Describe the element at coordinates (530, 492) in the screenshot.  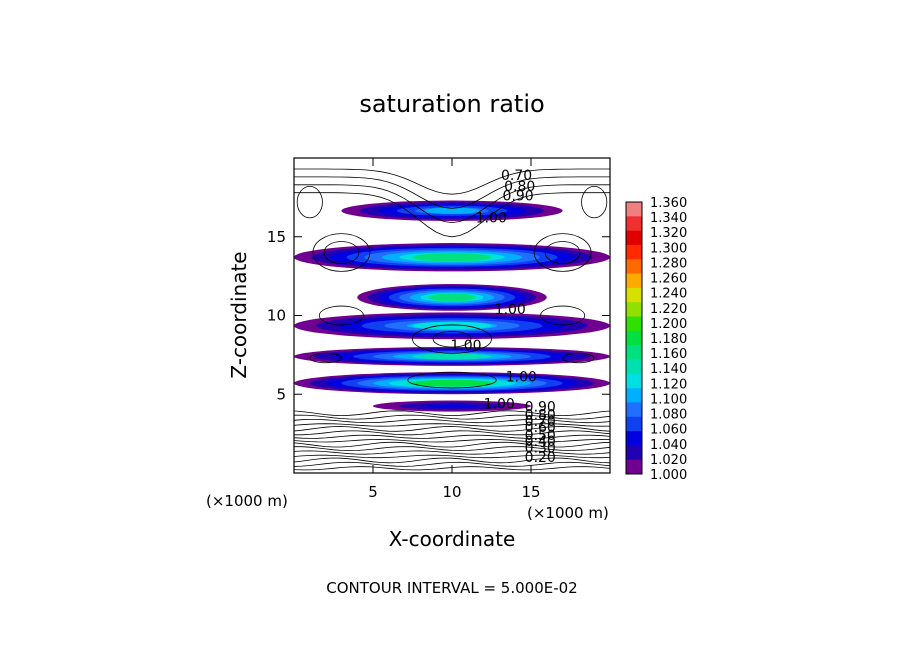
I see `x-tick-label: 15` at that location.